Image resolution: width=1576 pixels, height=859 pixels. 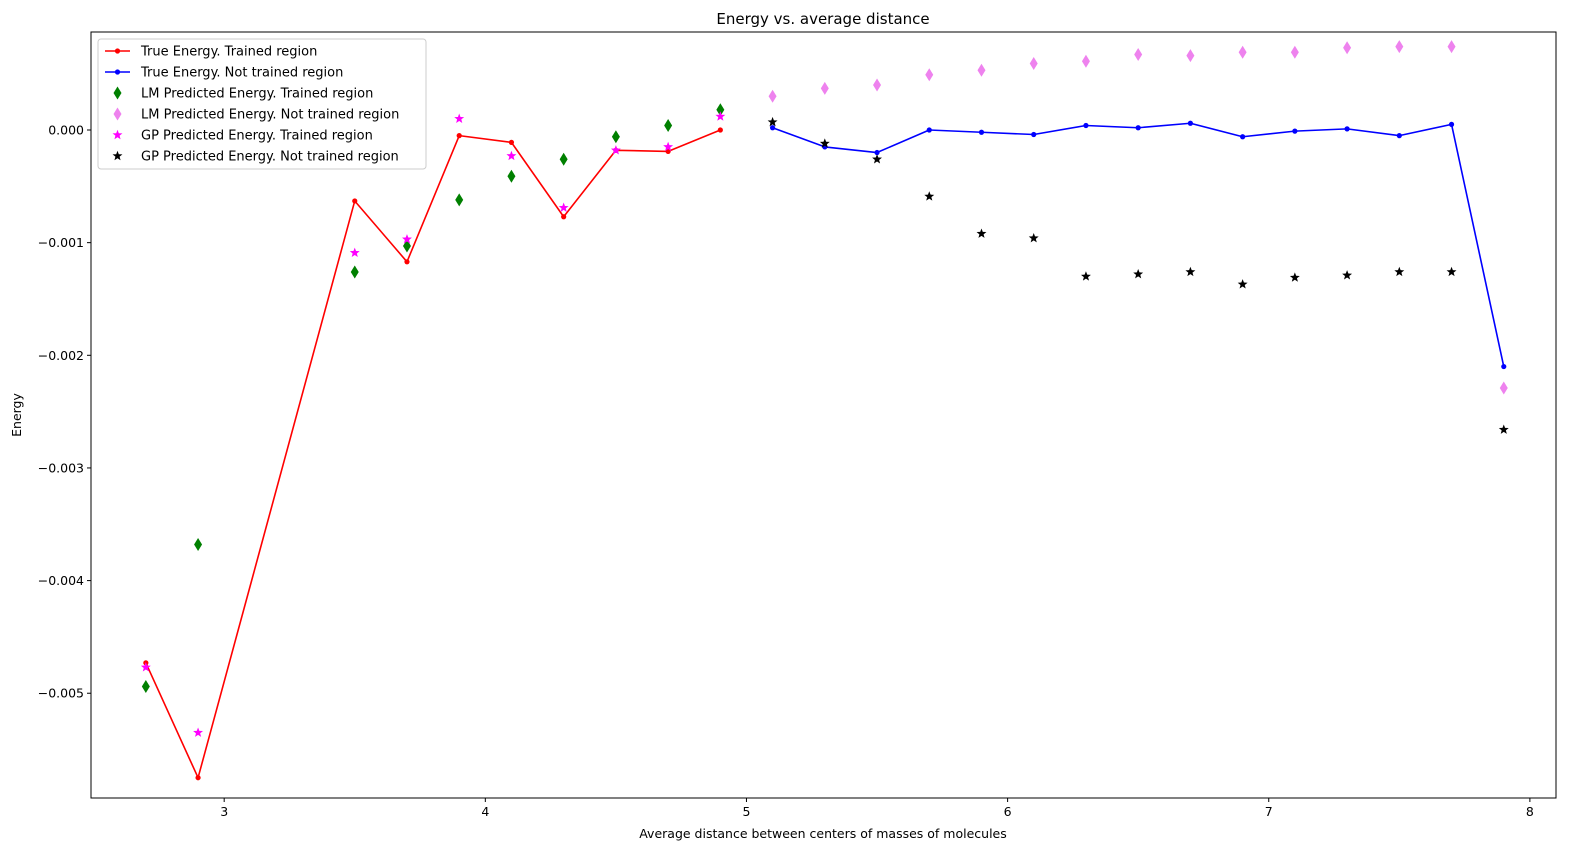 What do you see at coordinates (270, 157) in the screenshot?
I see `legend-label: GP Predicted Energy. Not trained region` at bounding box center [270, 157].